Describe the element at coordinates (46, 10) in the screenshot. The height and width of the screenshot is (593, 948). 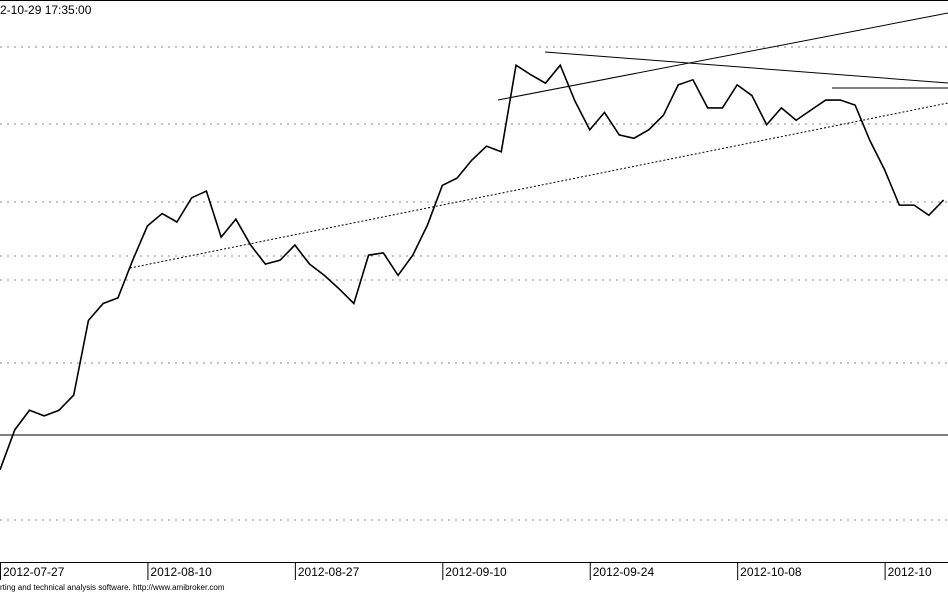
I see `chart-title: 2-10-29 17:35:00` at that location.